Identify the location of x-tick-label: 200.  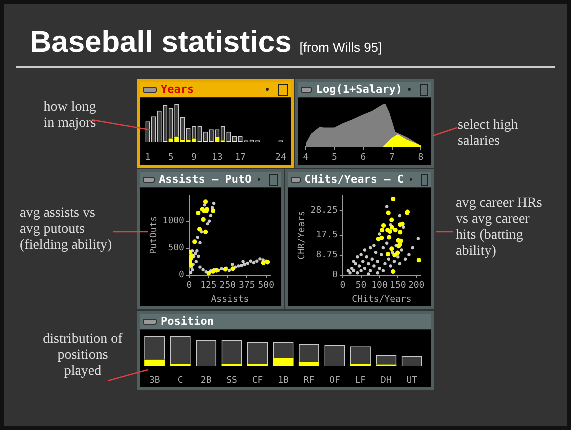
(416, 286).